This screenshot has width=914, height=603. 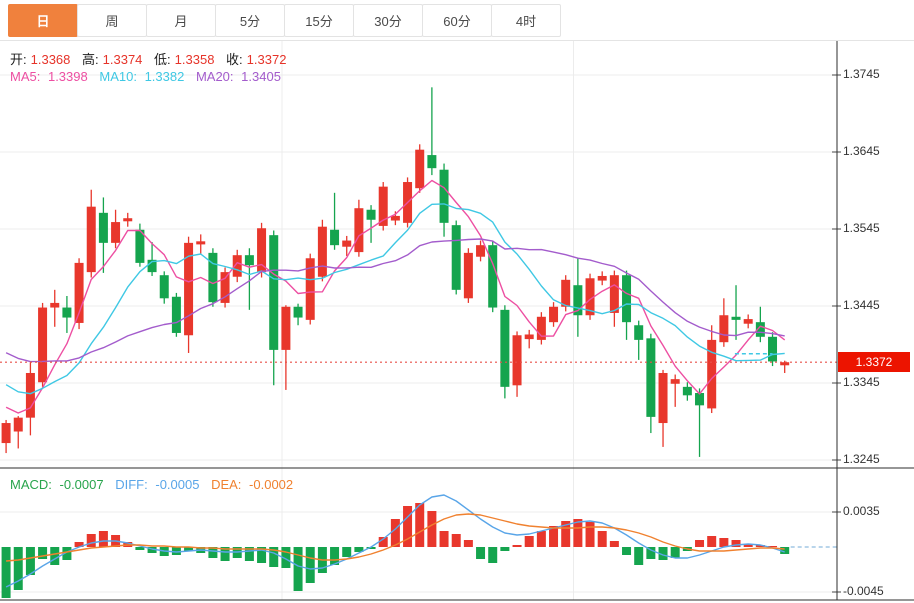 I want to click on open-label: 开:, so click(x=18, y=59).